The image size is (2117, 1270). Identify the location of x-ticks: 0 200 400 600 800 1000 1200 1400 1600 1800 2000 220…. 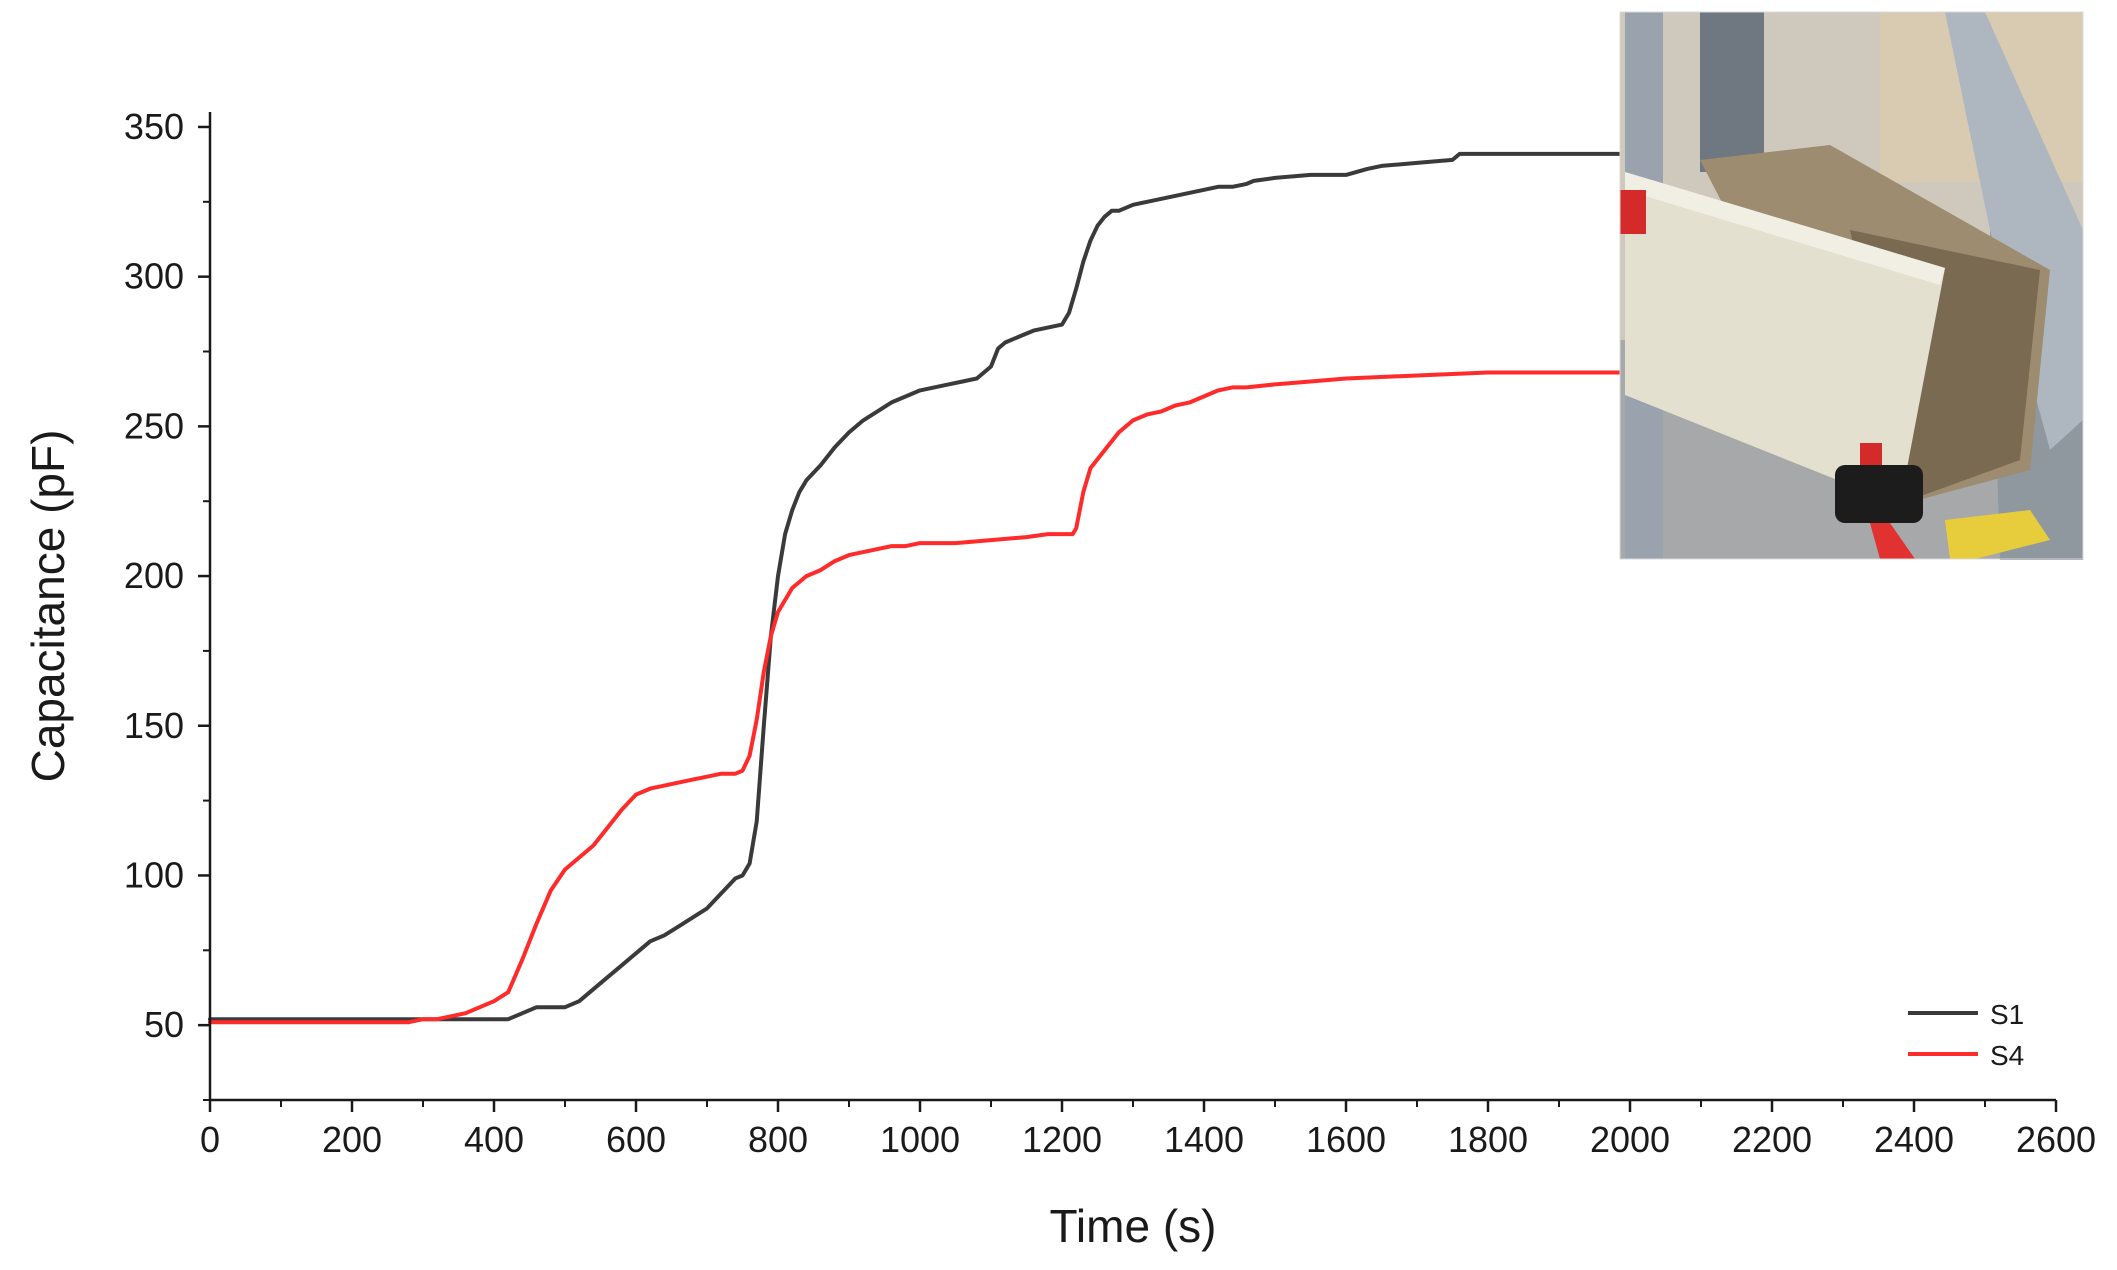
(1148, 1130).